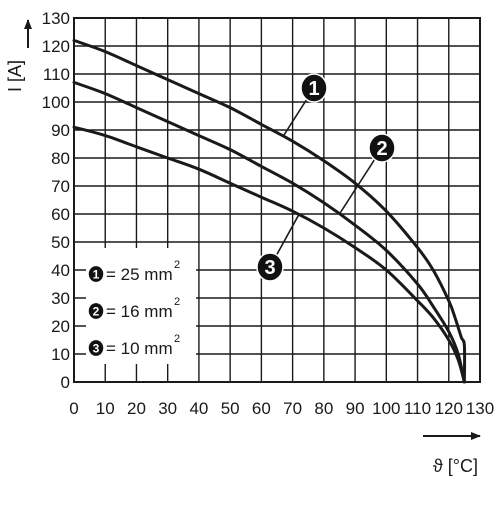 This screenshot has width=500, height=505. What do you see at coordinates (60, 298) in the screenshot?
I see `y-tick-label: 30` at bounding box center [60, 298].